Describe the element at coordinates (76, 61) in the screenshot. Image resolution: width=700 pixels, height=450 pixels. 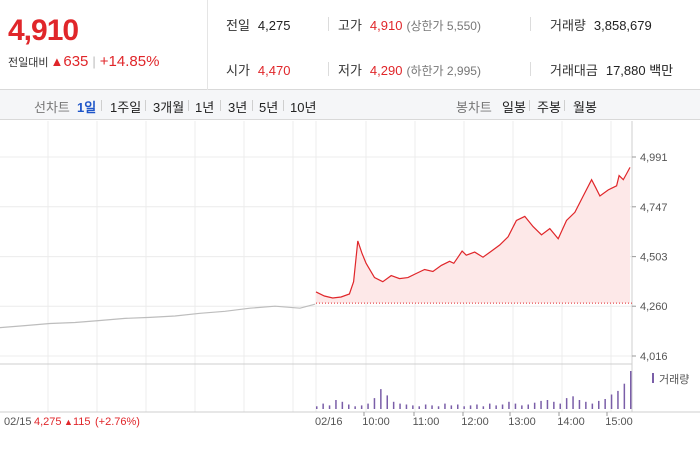
I see `change-value: 635` at that location.